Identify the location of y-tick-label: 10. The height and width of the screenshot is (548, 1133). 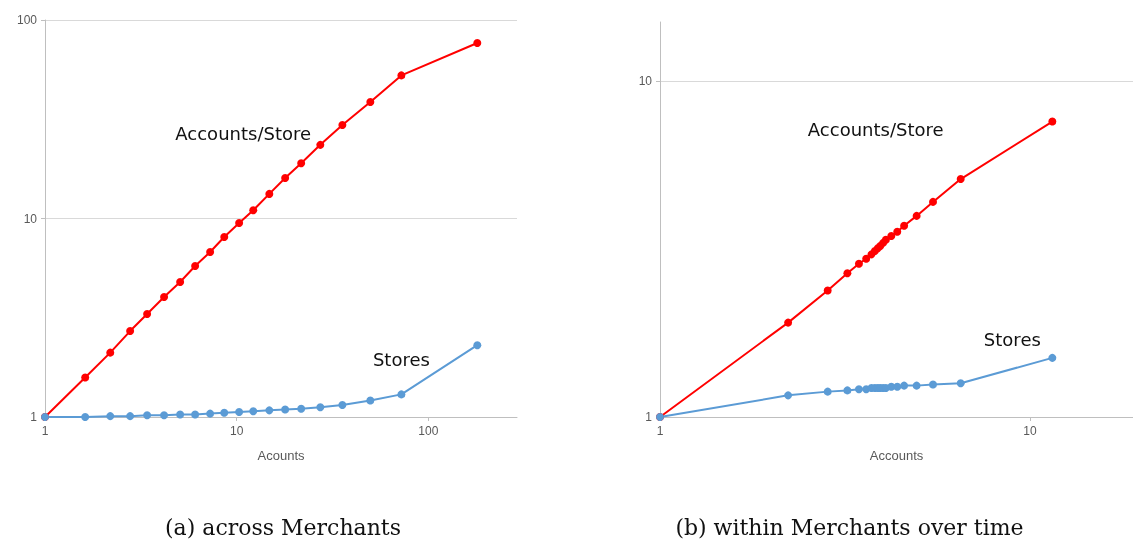
(30, 218).